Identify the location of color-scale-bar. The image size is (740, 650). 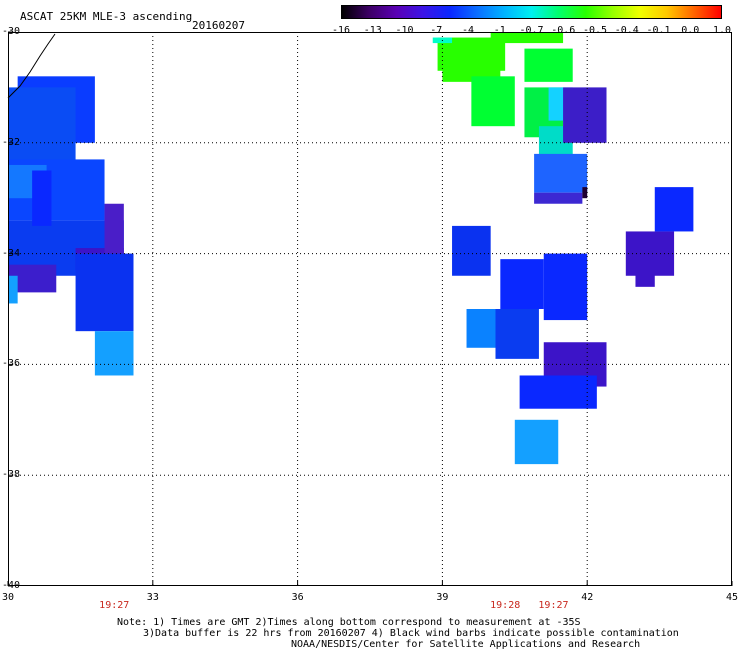
(531, 12).